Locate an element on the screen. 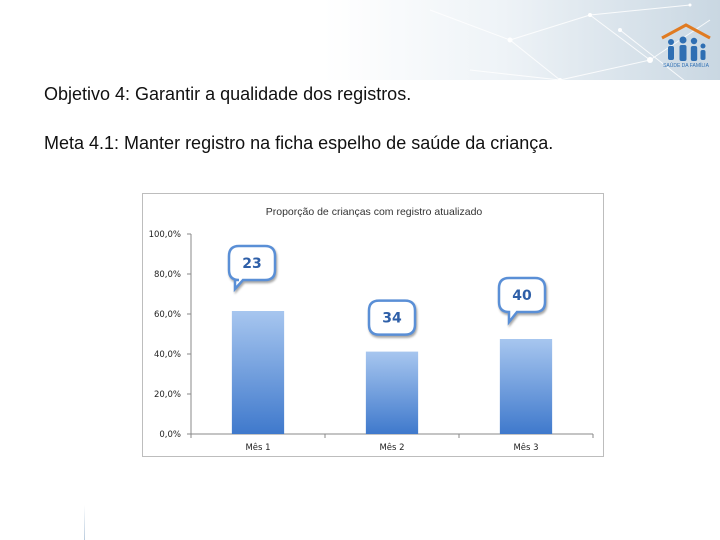 This screenshot has width=720, height=540. x-tick-label: Mês 3 is located at coordinates (525, 447).